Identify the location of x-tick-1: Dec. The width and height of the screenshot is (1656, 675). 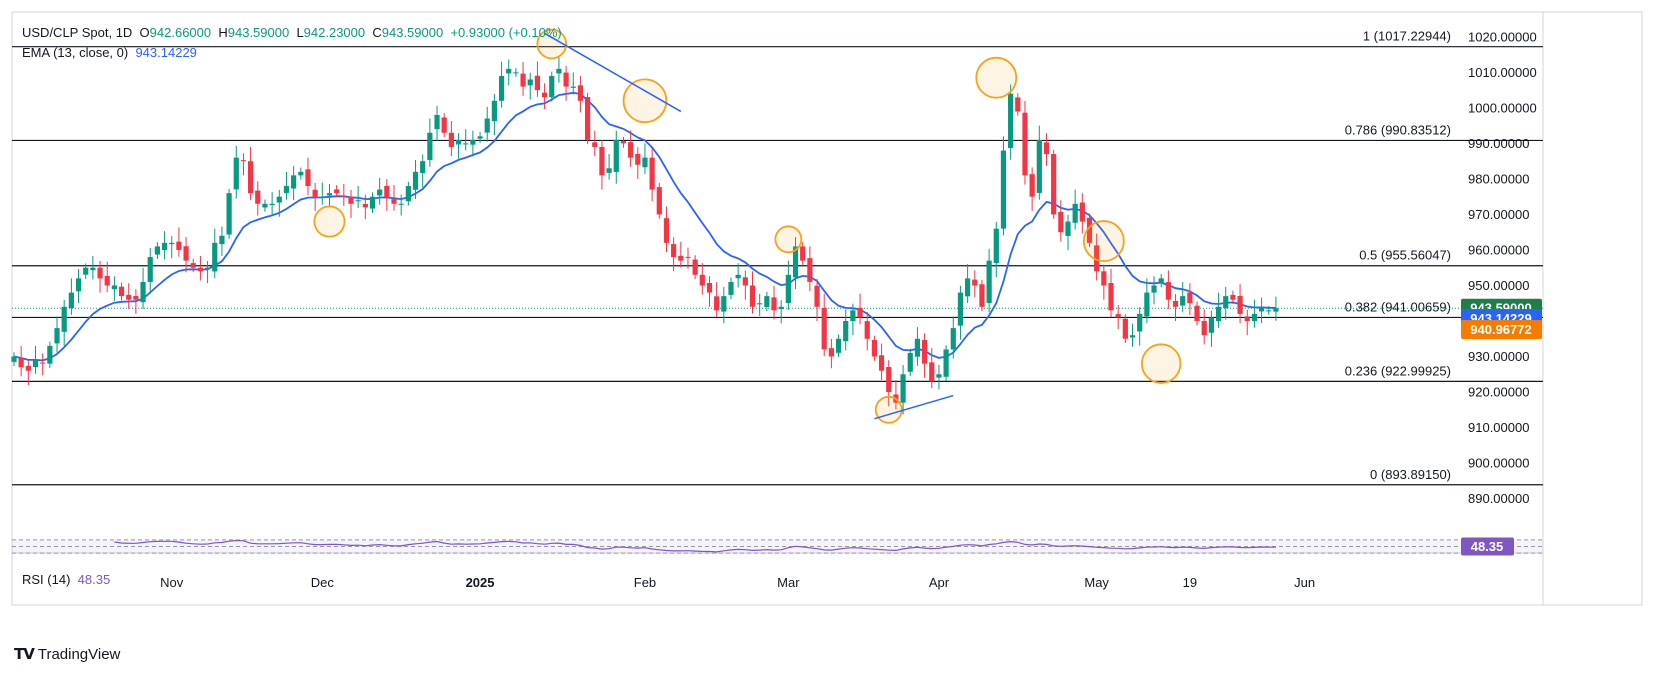
(323, 582).